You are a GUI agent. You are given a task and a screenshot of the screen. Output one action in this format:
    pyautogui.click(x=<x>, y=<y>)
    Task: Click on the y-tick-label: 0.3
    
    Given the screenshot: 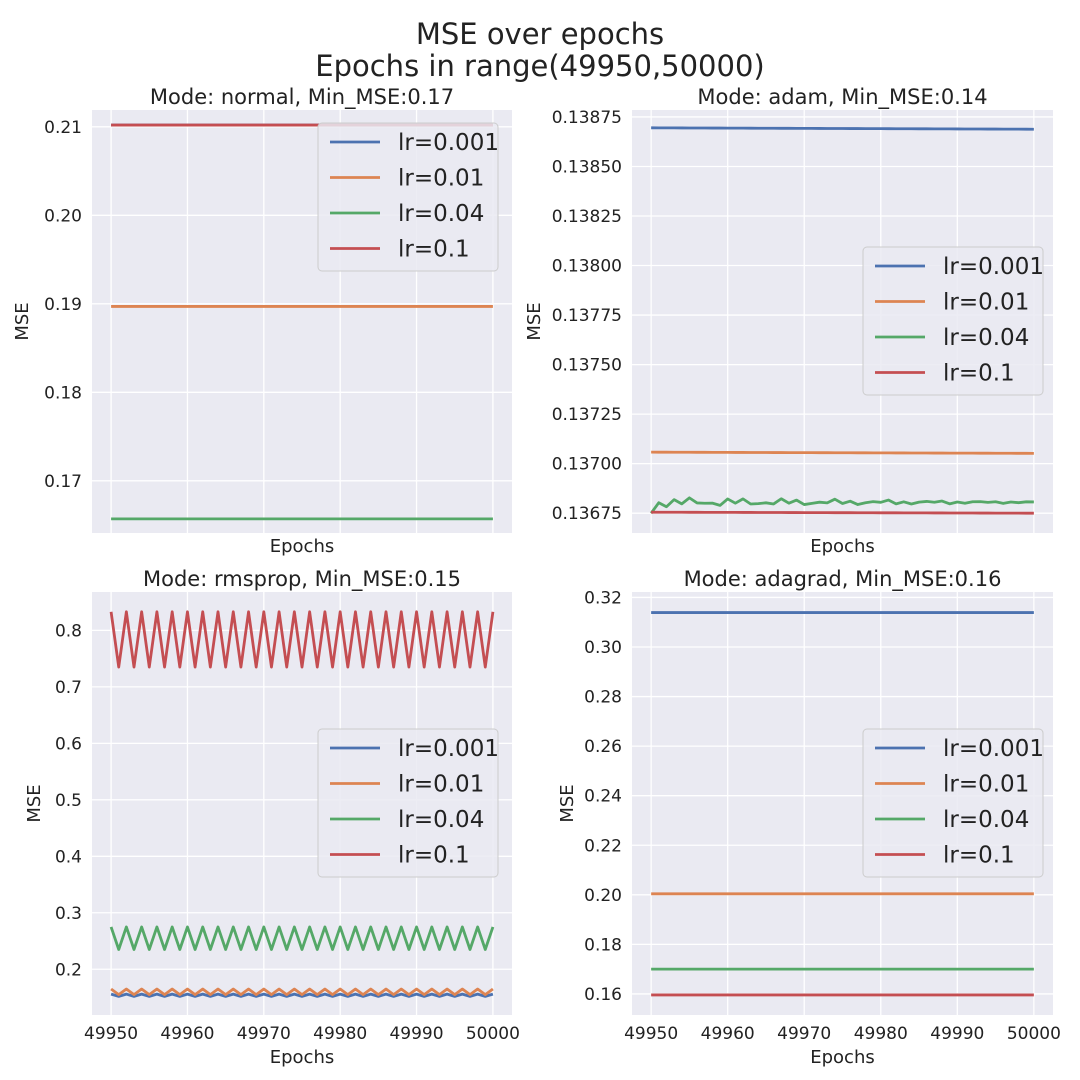 What is the action you would take?
    pyautogui.click(x=68, y=914)
    